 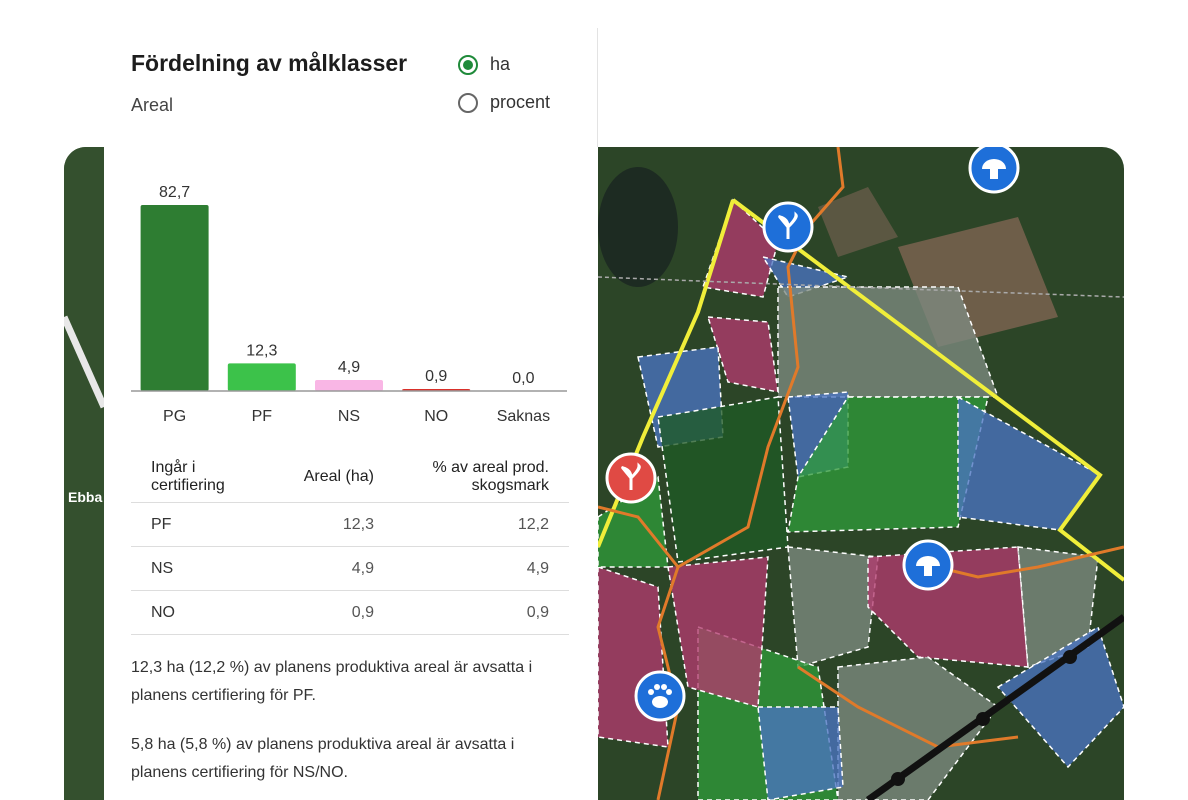 What do you see at coordinates (490, 476) in the screenshot?
I see `header-text: % av areal prod. skogsmark` at bounding box center [490, 476].